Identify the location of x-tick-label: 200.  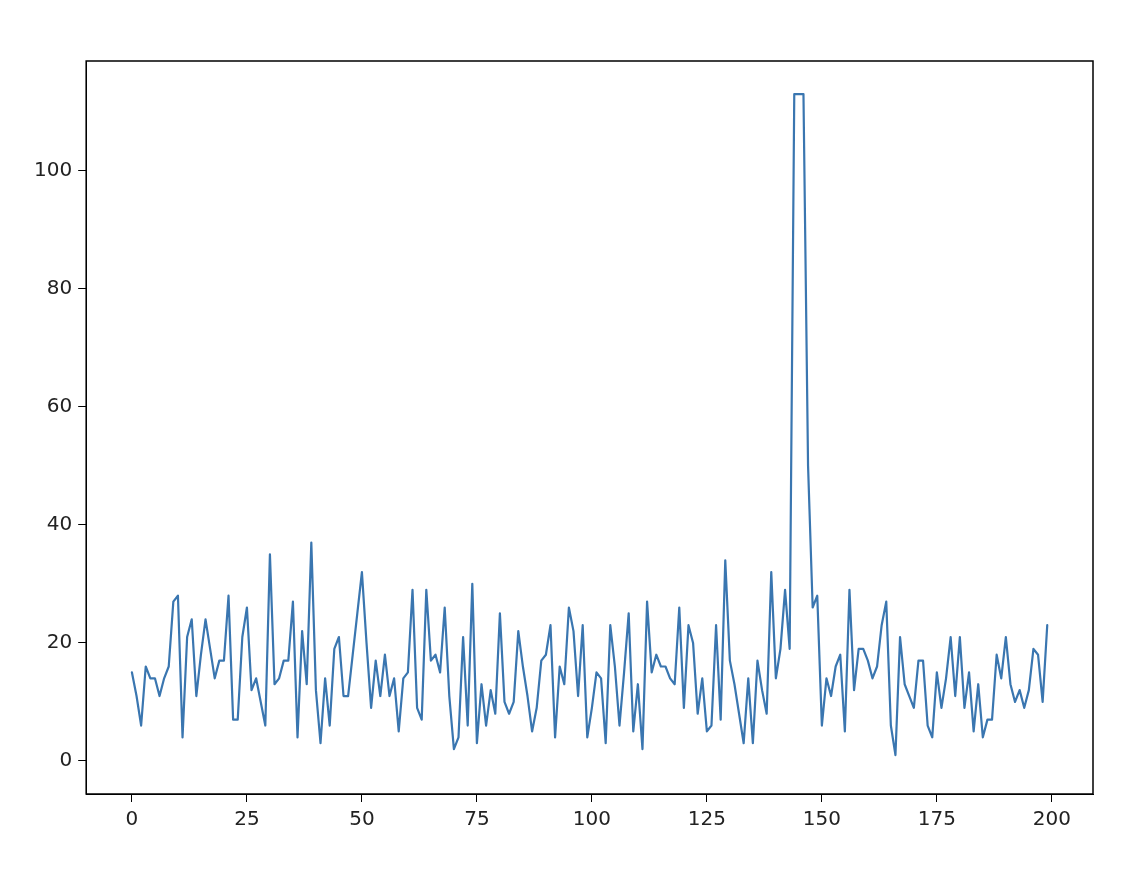
(1051, 818).